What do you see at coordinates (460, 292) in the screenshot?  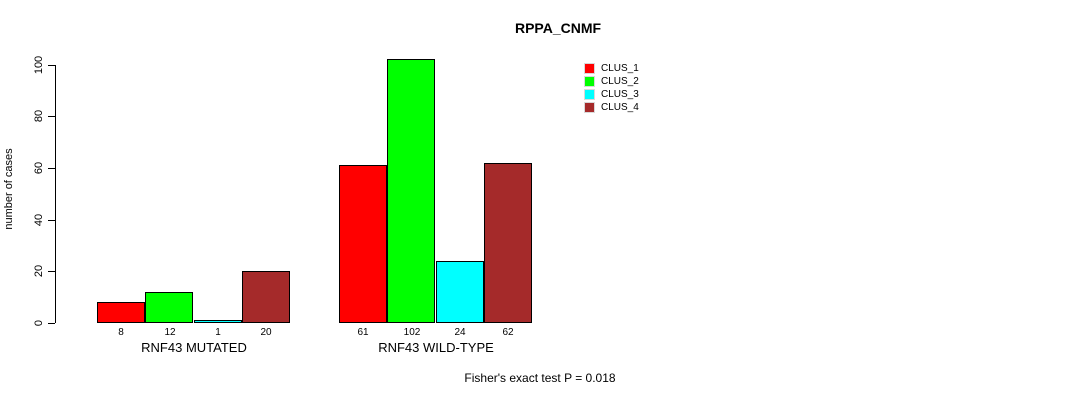 I see `bar-clus-3-rnf43-wild-type` at bounding box center [460, 292].